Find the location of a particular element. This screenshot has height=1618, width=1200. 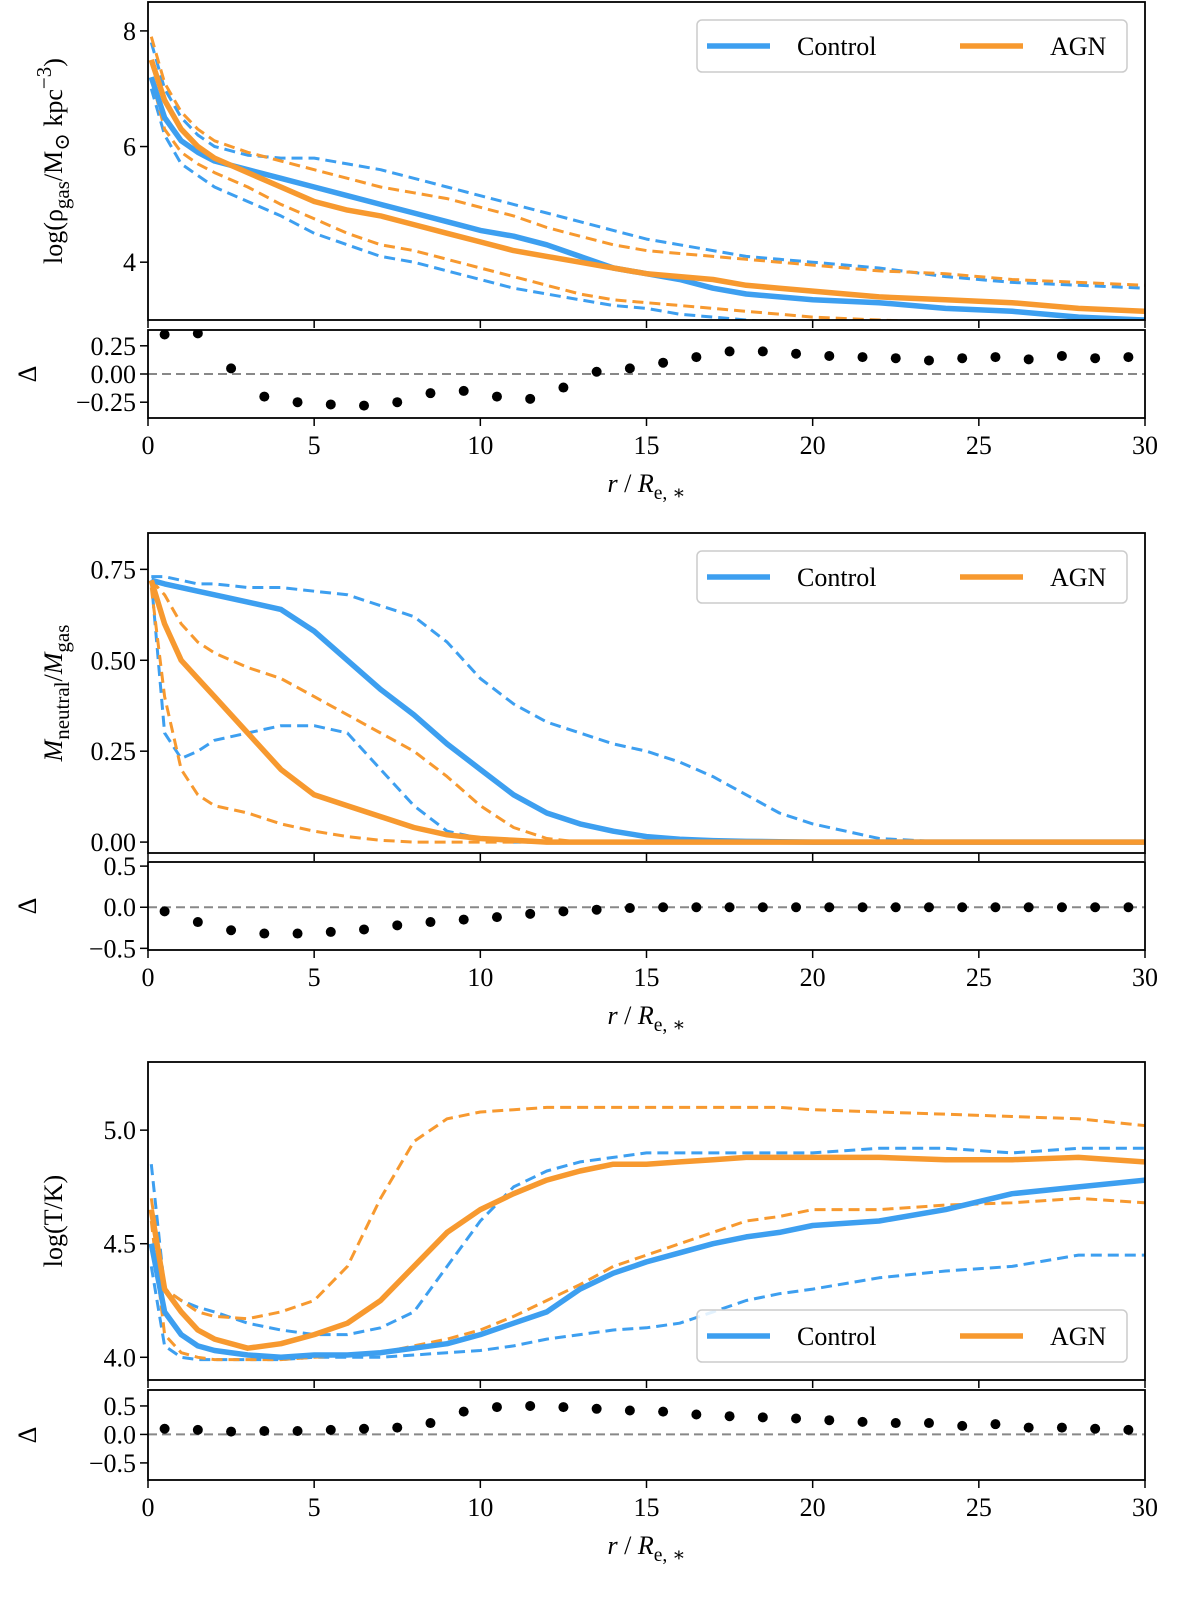

percentile-line is located at coordinates (647, 161).